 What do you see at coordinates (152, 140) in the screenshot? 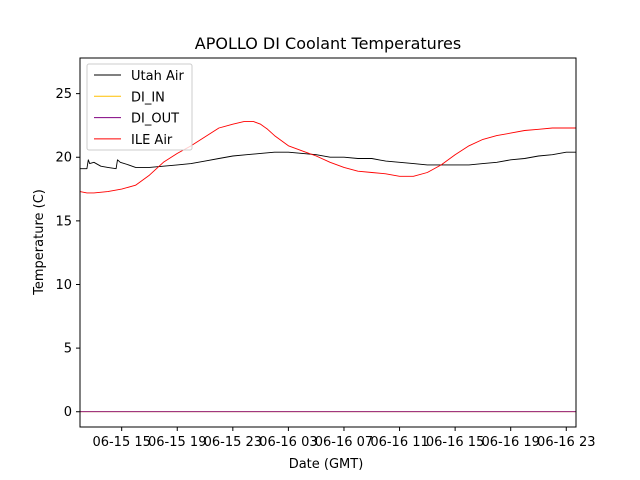
I see `legend-label: ILE Air` at bounding box center [152, 140].